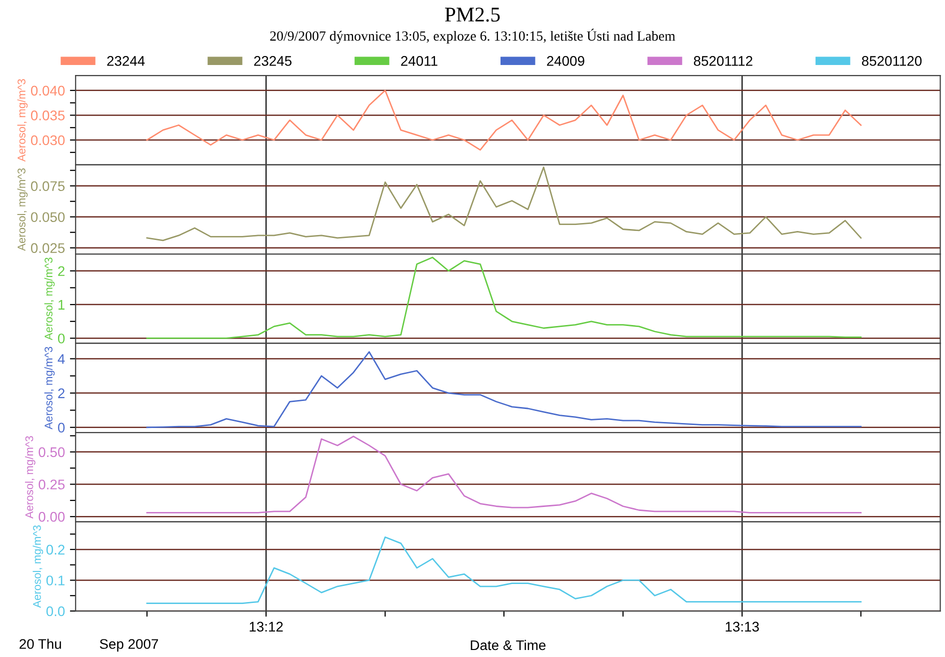  I want to click on x-tick-label: 13:13, so click(742, 627).